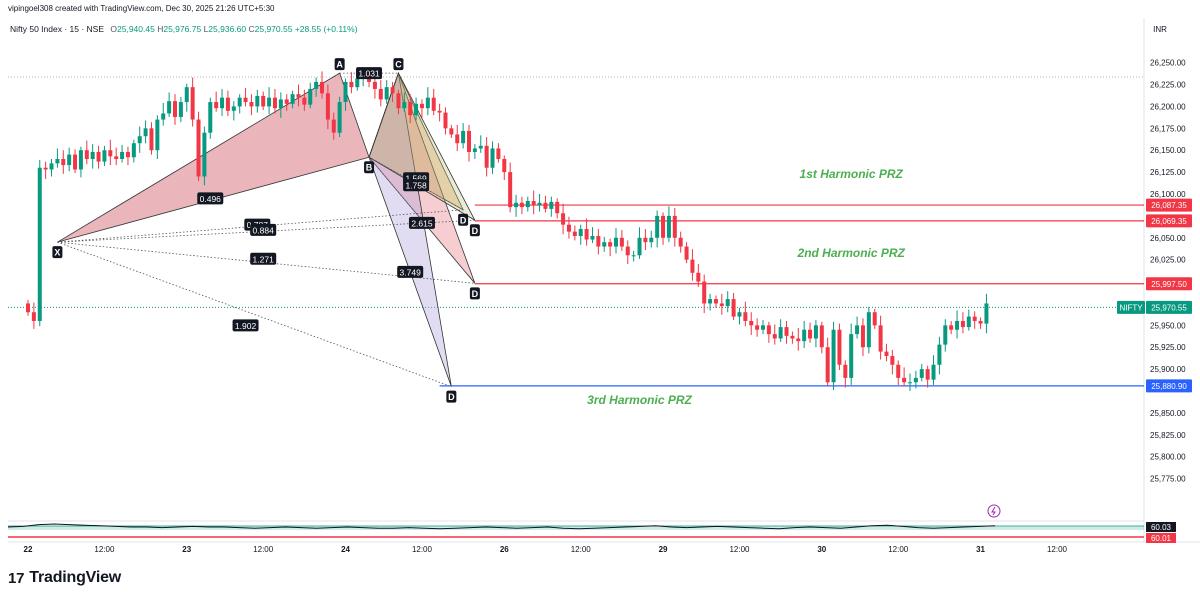 The image size is (1200, 599). I want to click on price-tag: 26,087.35, so click(1169, 205).